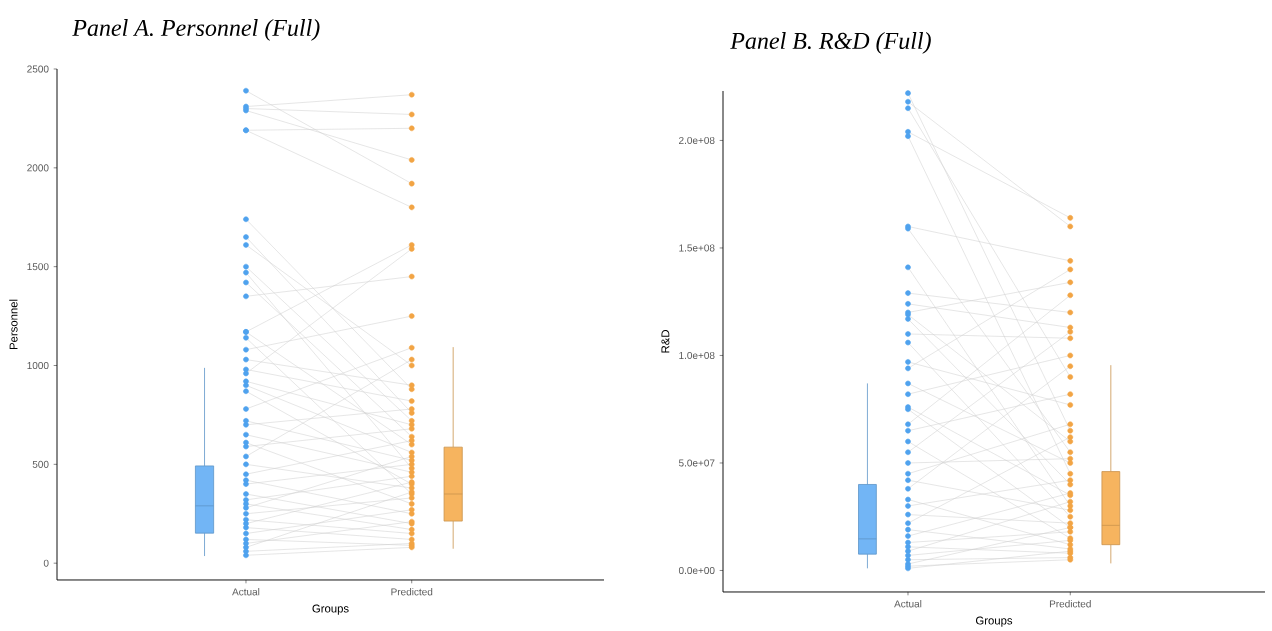  Describe the element at coordinates (13, 324) in the screenshot. I see `y-axis-title: Personnel` at that location.